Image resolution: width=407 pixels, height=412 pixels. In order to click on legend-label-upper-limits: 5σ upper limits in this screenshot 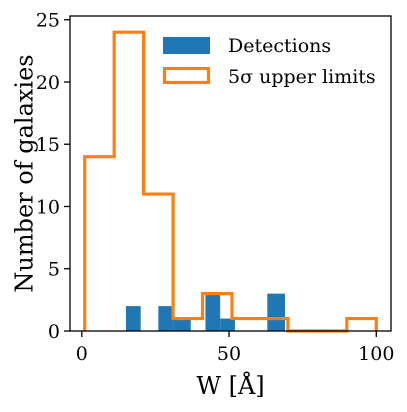, I will do `click(302, 77)`.